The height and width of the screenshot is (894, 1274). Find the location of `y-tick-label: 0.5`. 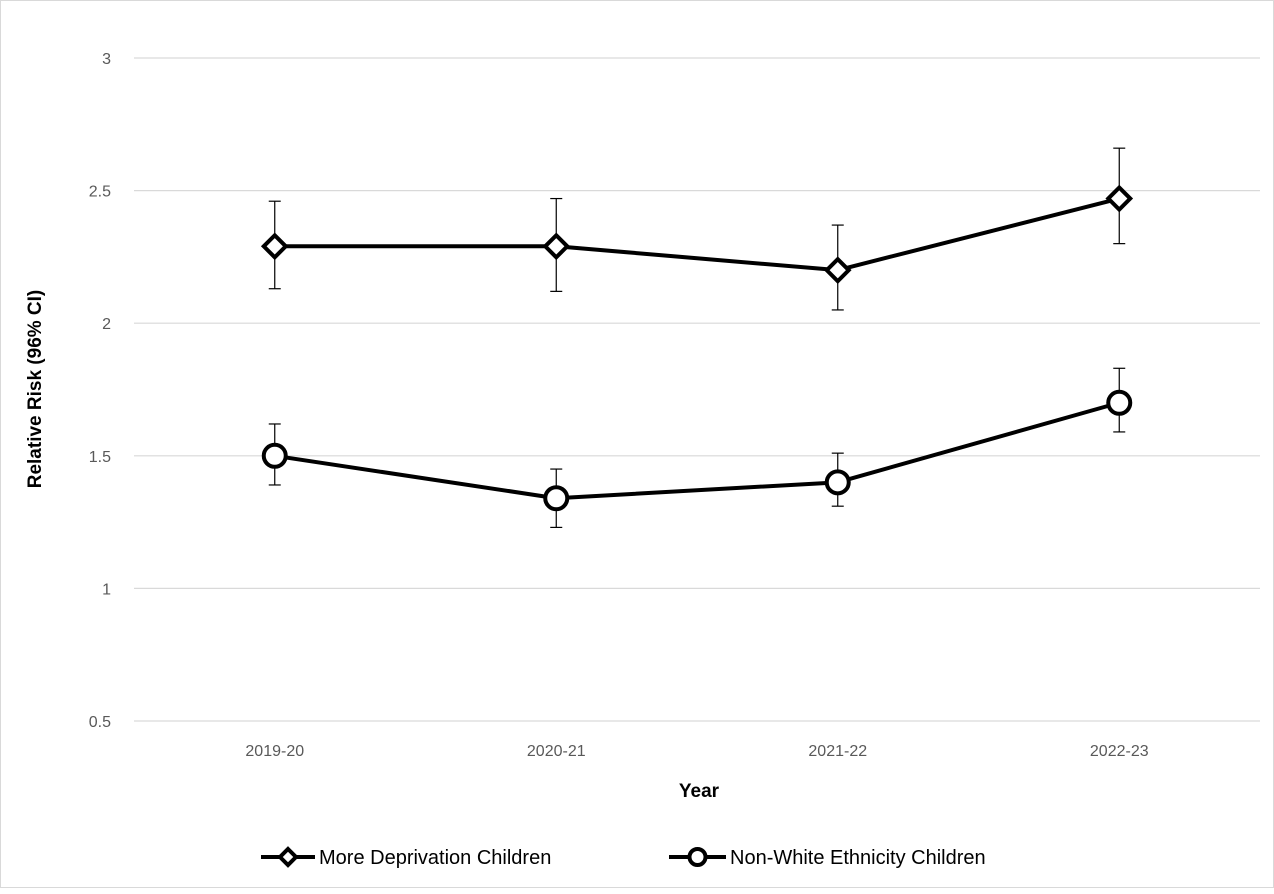

y-tick-label: 0.5 is located at coordinates (100, 722).